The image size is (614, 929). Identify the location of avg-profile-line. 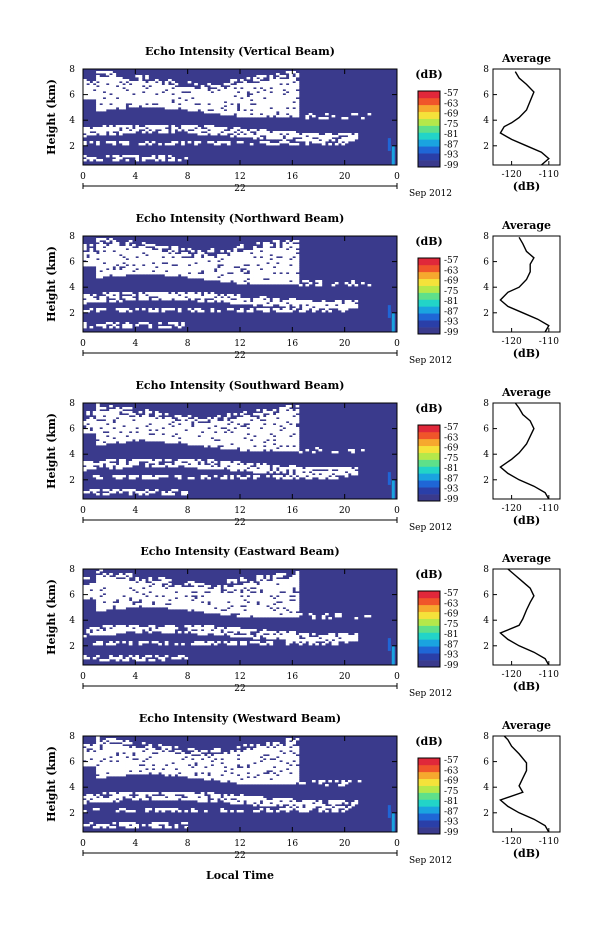
(524, 118).